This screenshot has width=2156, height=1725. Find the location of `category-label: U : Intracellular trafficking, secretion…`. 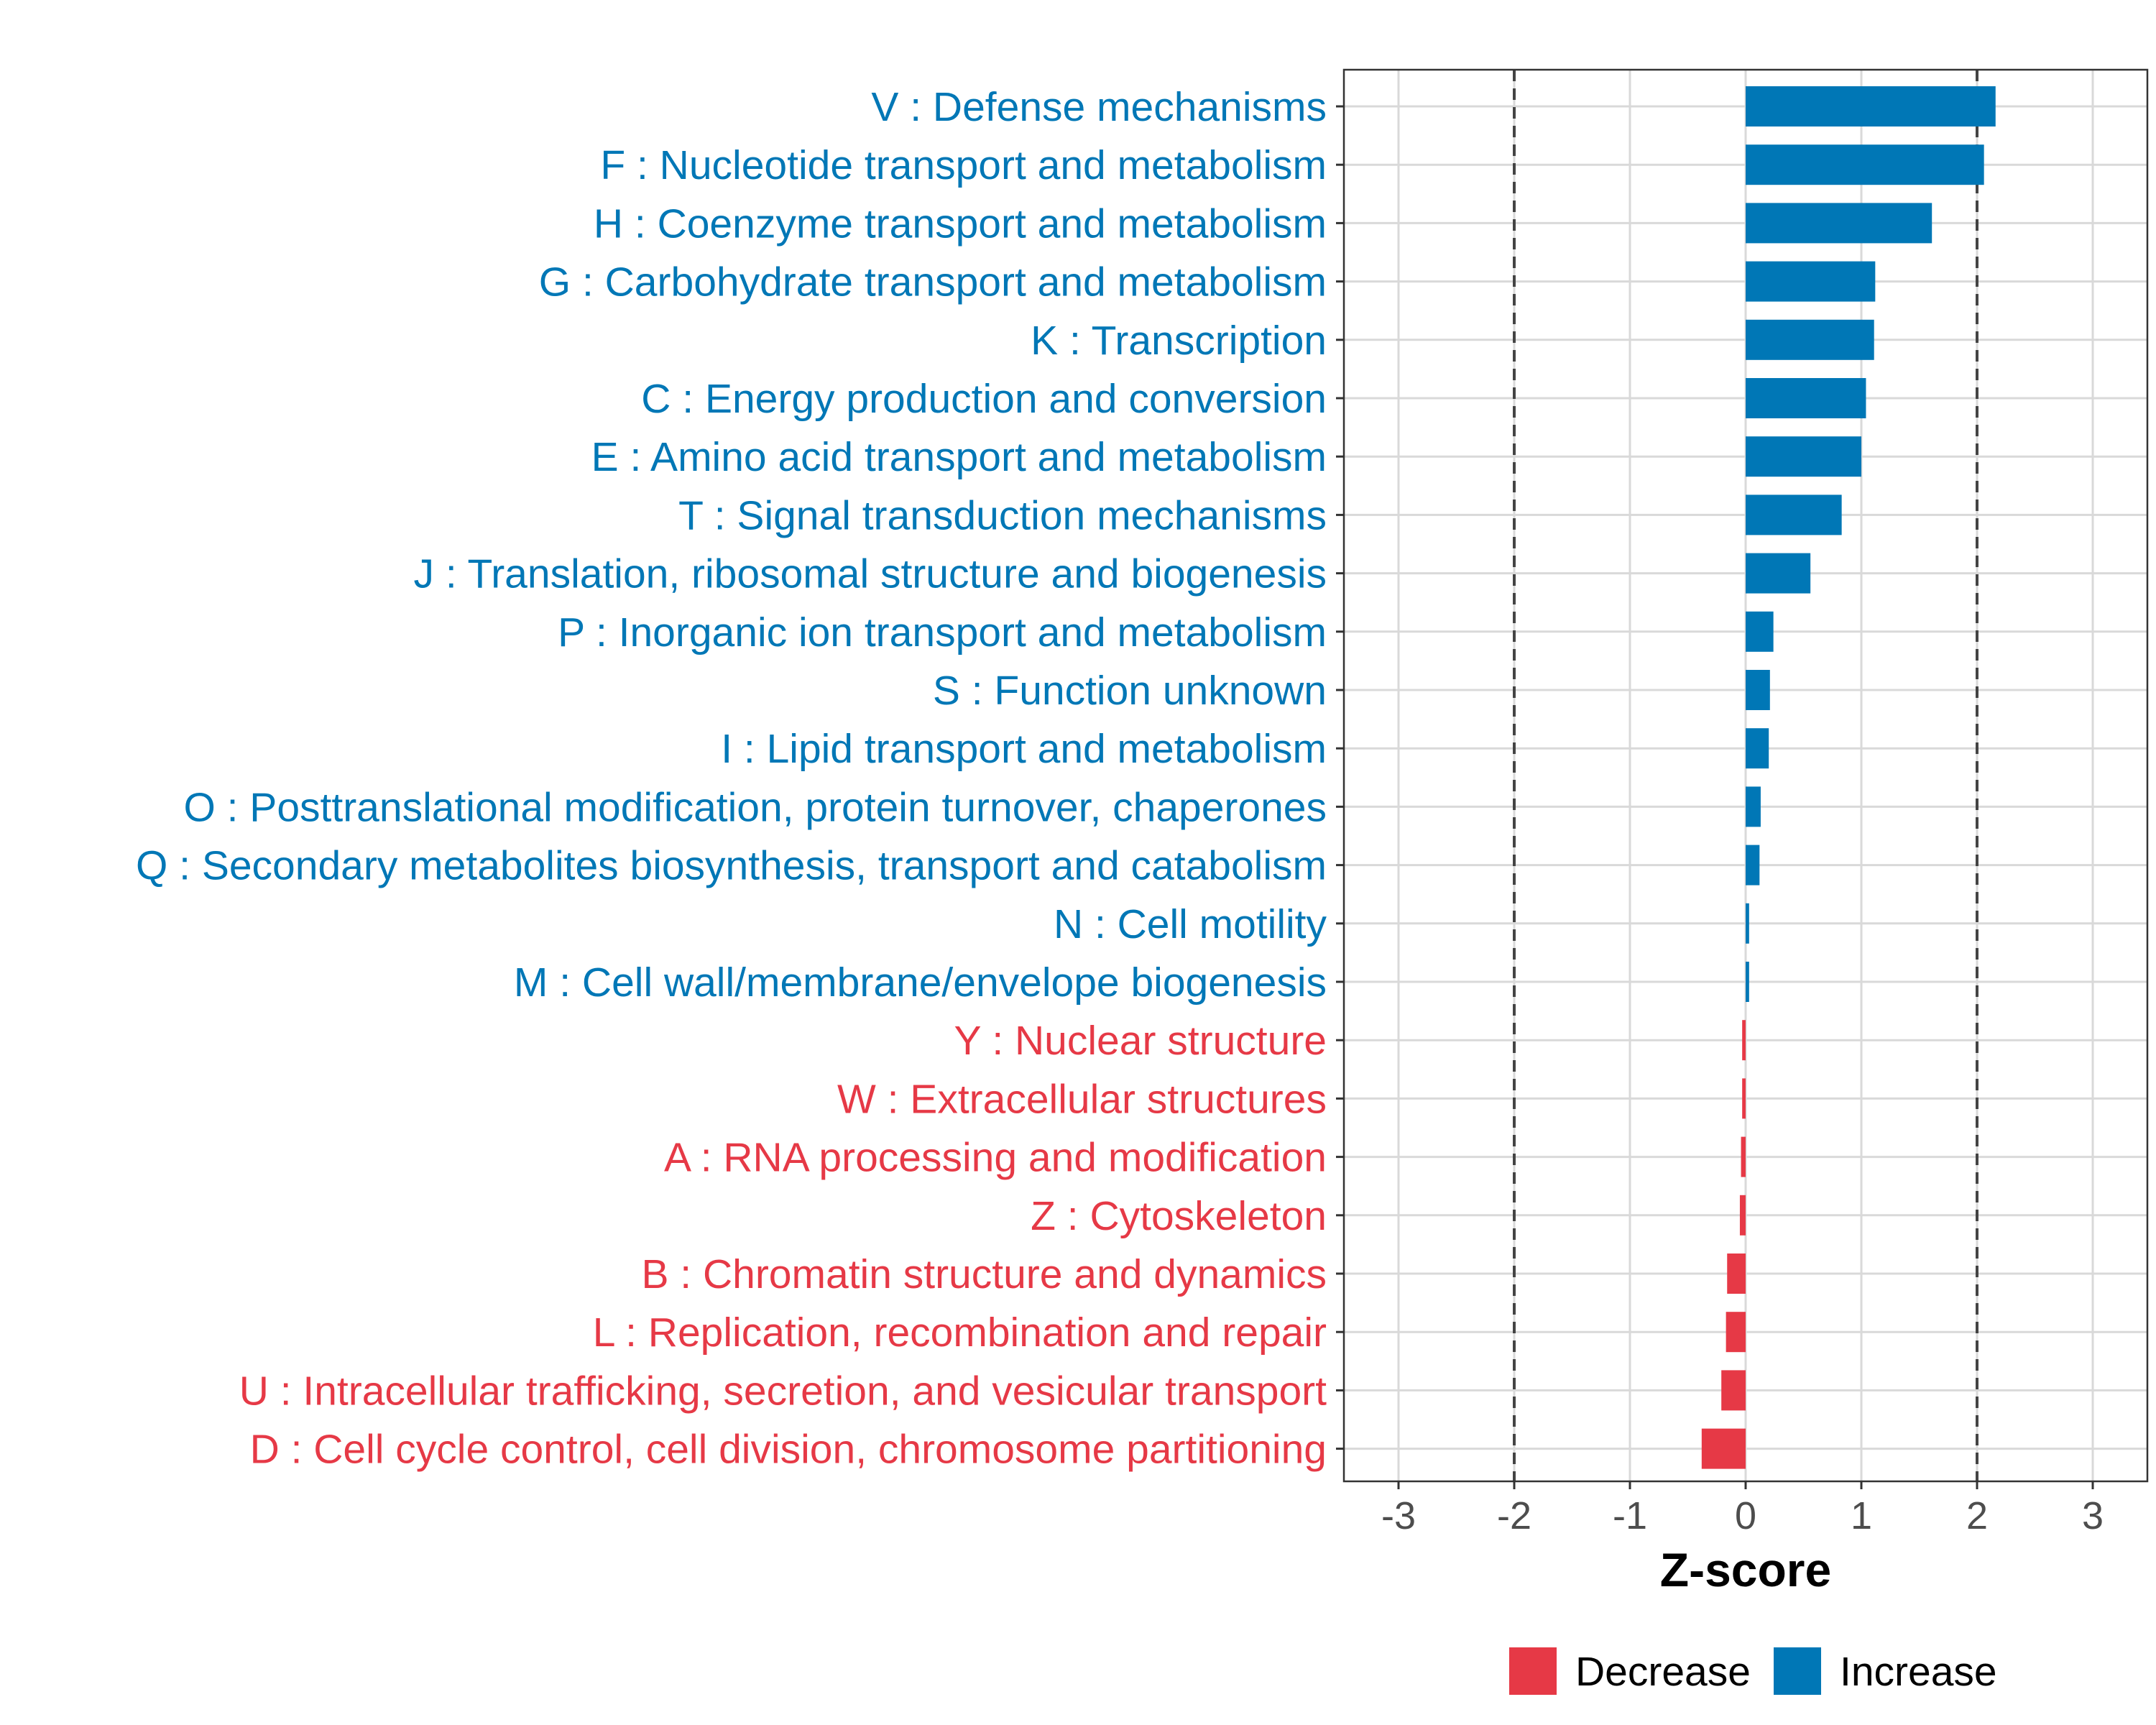

category-label: U : Intracellular trafficking, secretion… is located at coordinates (783, 1391).